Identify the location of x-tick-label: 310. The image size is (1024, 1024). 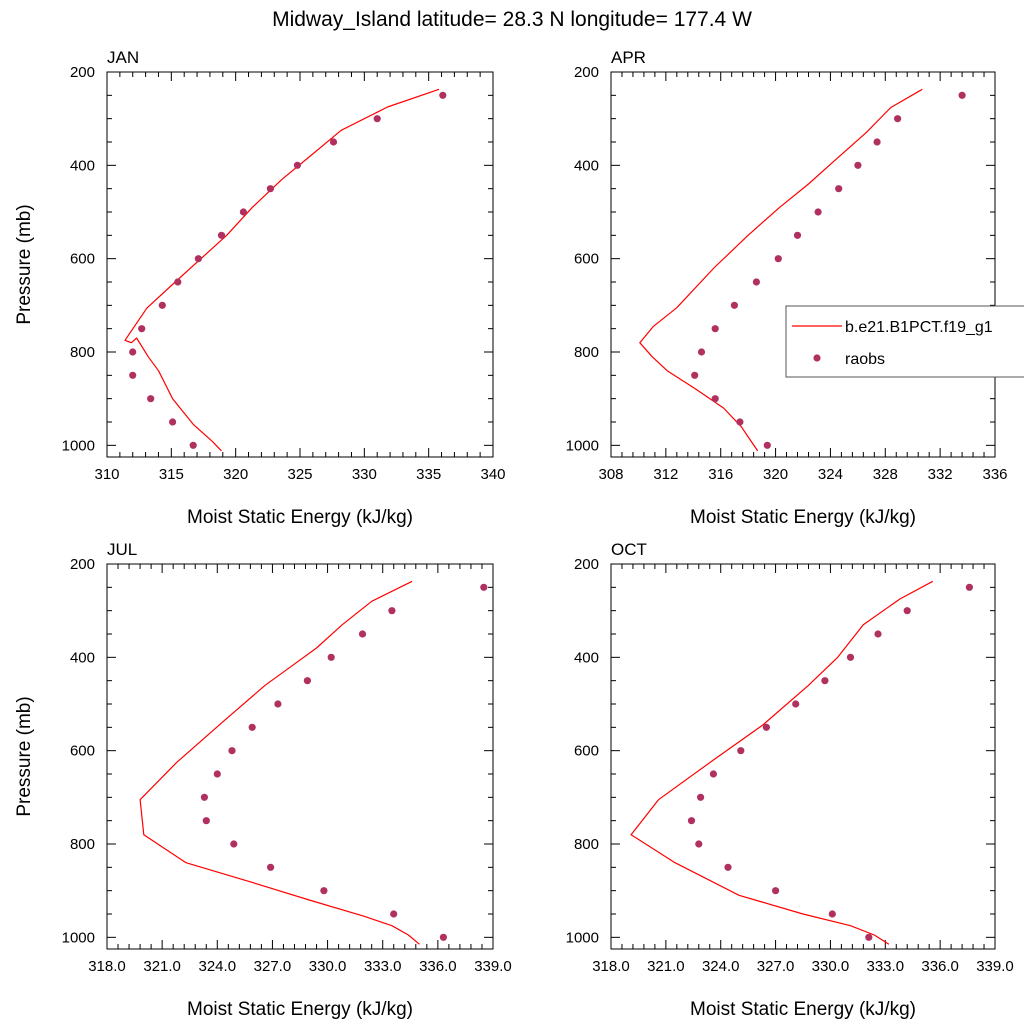
(106, 474).